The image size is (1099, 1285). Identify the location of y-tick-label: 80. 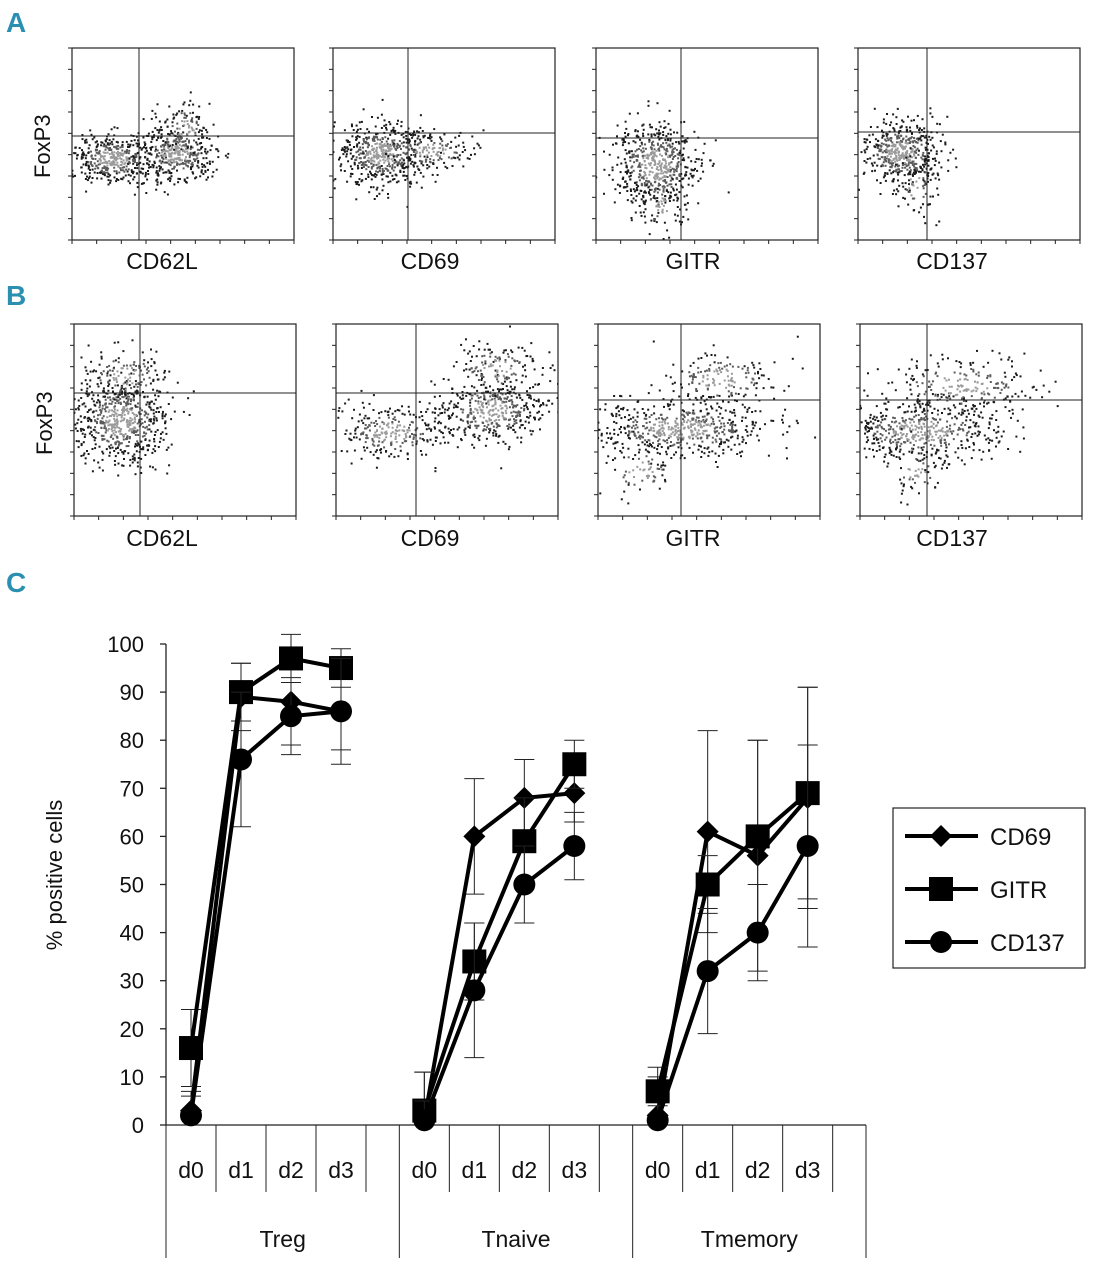
(132, 740).